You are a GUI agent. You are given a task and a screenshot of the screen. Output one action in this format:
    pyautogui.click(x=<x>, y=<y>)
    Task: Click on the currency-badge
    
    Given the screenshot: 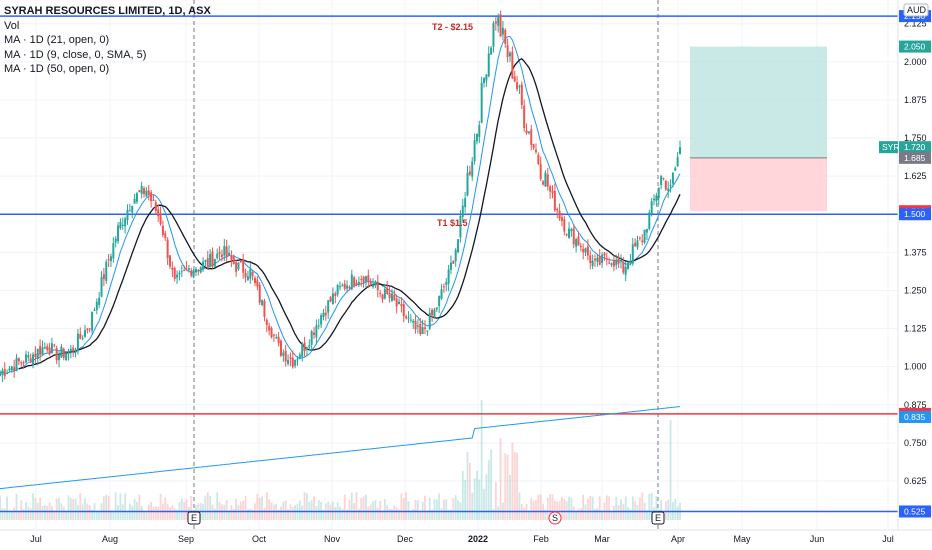 What is the action you would take?
    pyautogui.click(x=916, y=10)
    